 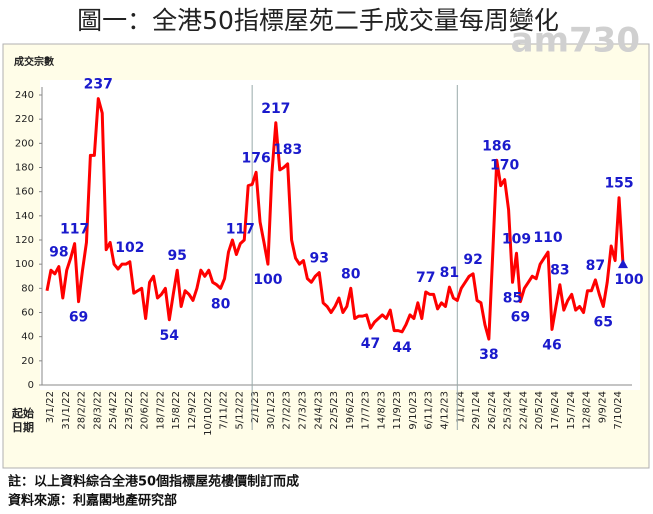 What do you see at coordinates (129, 410) in the screenshot?
I see `x-tick-label: 23/5/22` at bounding box center [129, 410].